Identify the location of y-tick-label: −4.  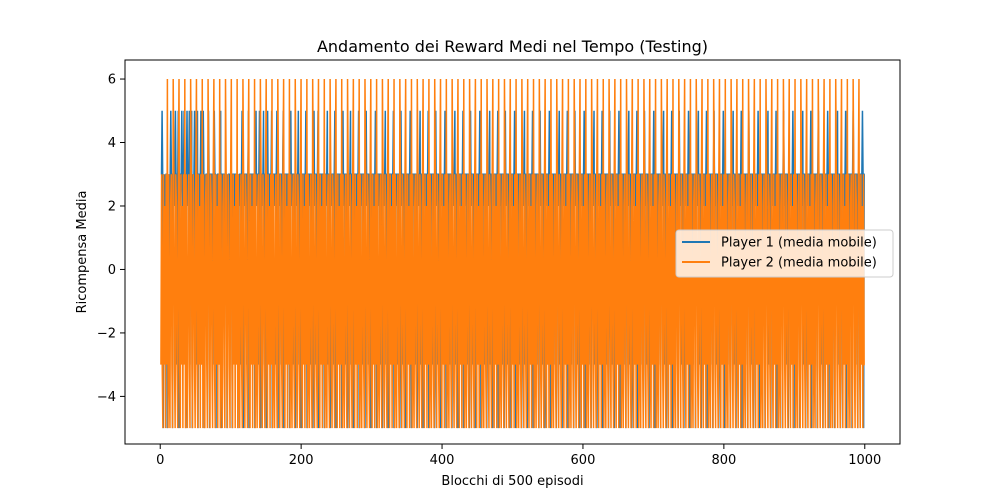
(106, 397).